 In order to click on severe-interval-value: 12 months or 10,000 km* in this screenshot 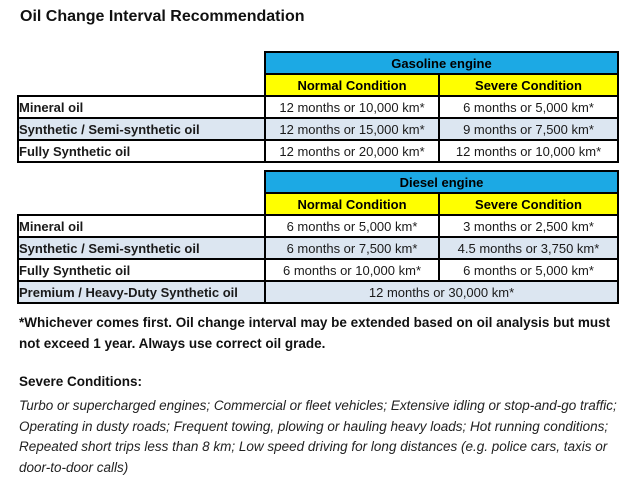, I will do `click(528, 151)`.